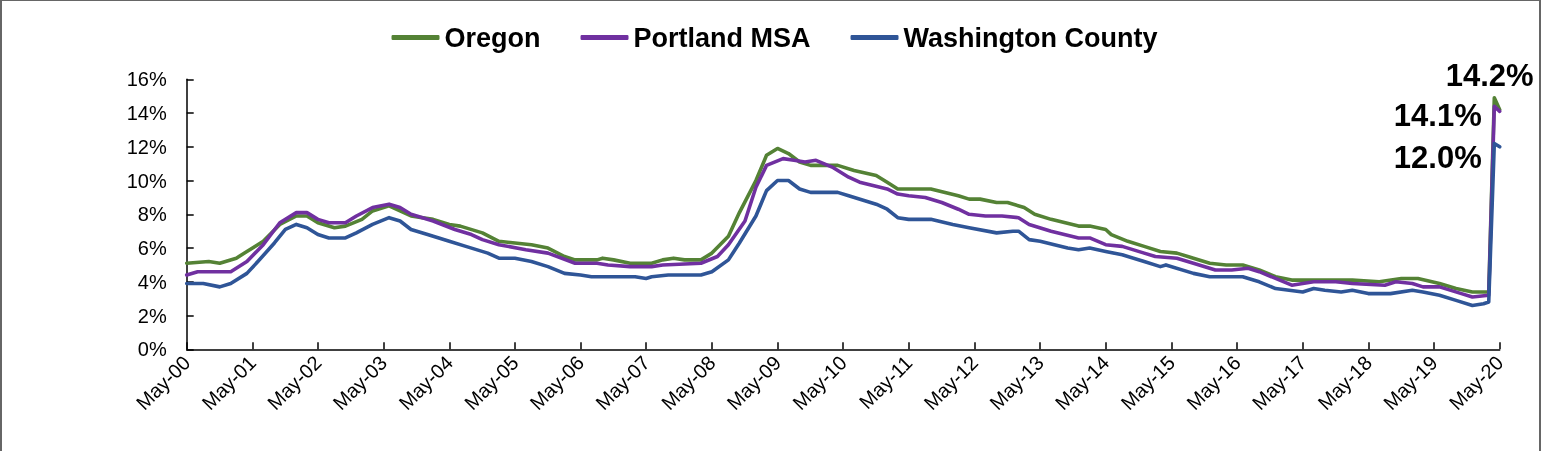  I want to click on data-label: 14.2%, so click(1489, 75).